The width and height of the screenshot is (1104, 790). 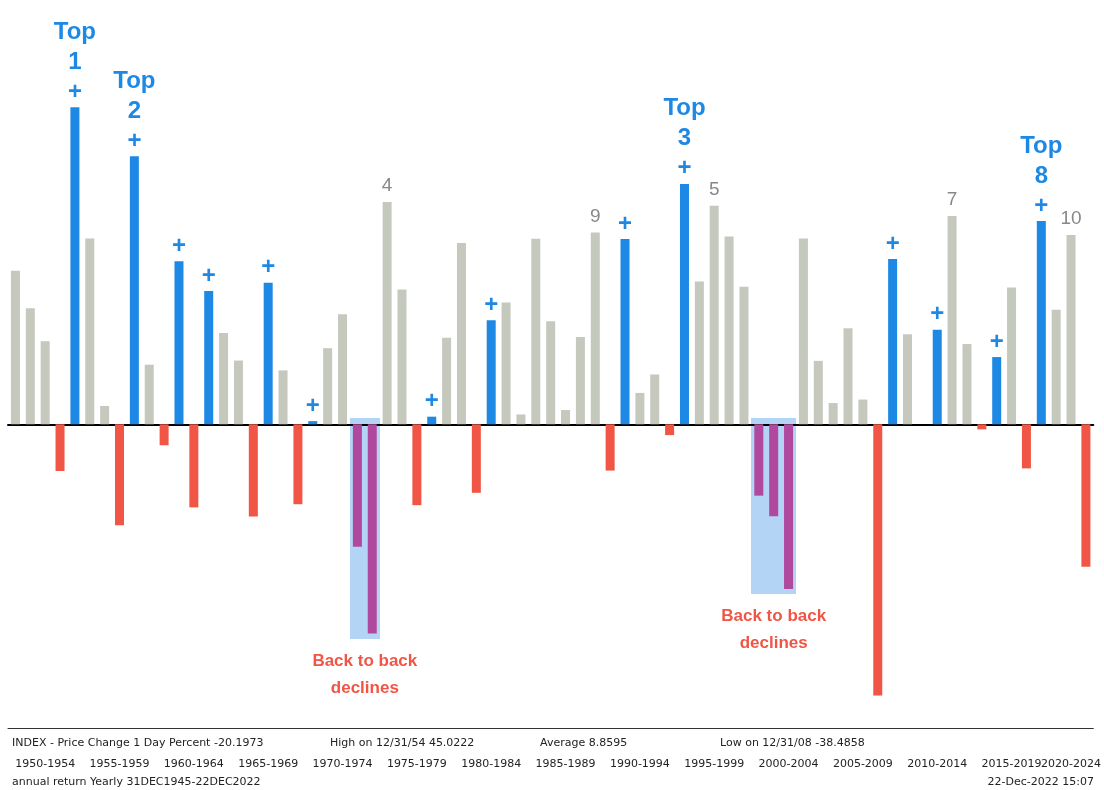 I want to click on x-tick-label: 2000-2004, so click(x=788, y=763).